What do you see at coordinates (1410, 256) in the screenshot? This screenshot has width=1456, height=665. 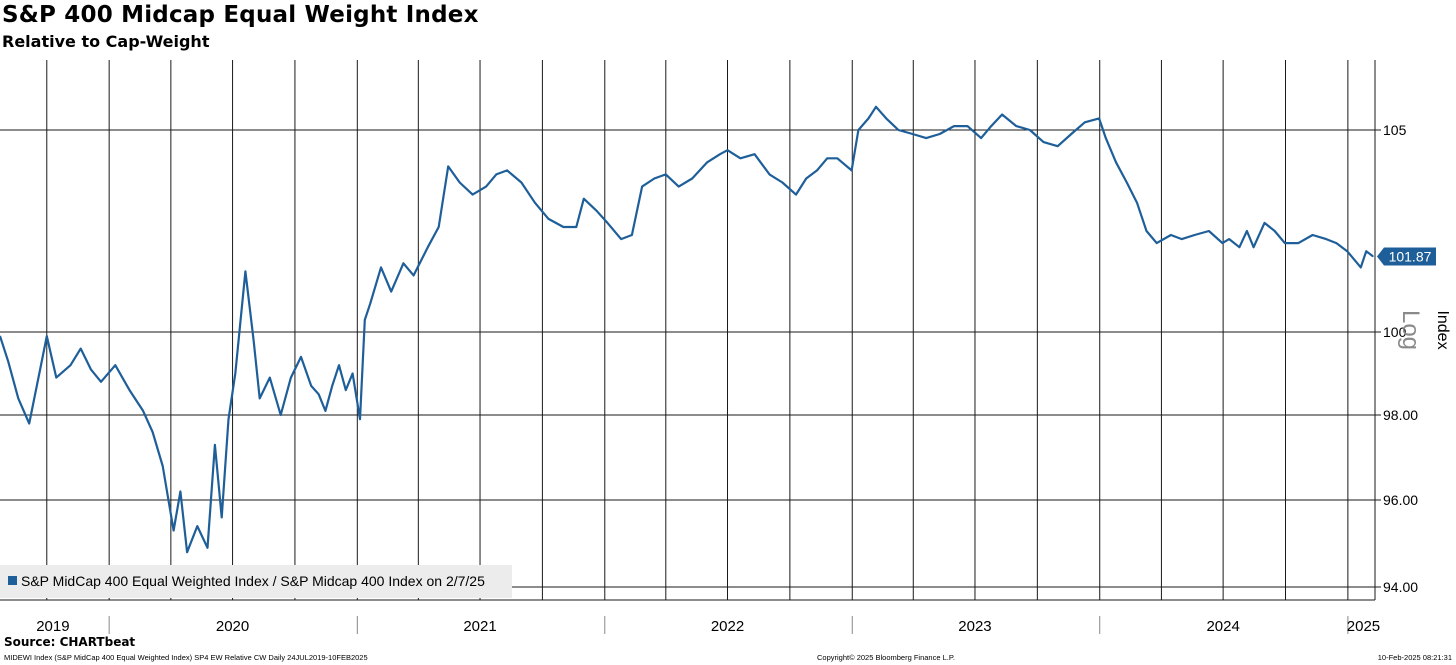 I see `last-value-label: 101.87` at bounding box center [1410, 256].